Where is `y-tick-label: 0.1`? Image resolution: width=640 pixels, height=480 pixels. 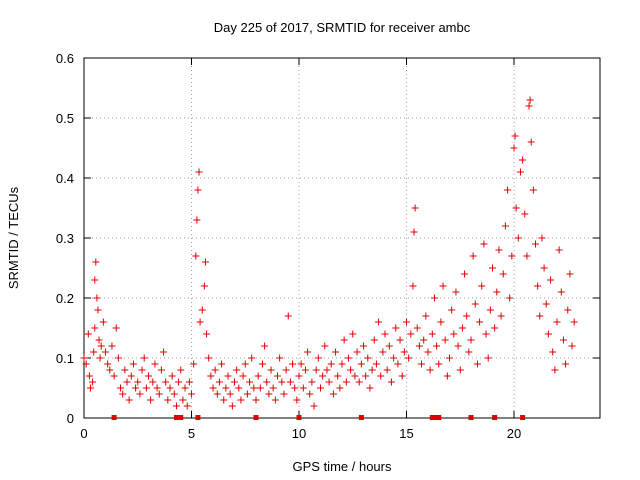
y-tick-label: 0.1 is located at coordinates (65, 358).